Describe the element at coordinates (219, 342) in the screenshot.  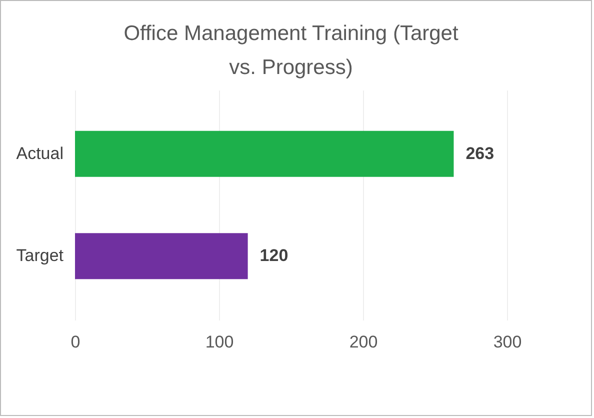
I see `x-tick-label: 100` at that location.